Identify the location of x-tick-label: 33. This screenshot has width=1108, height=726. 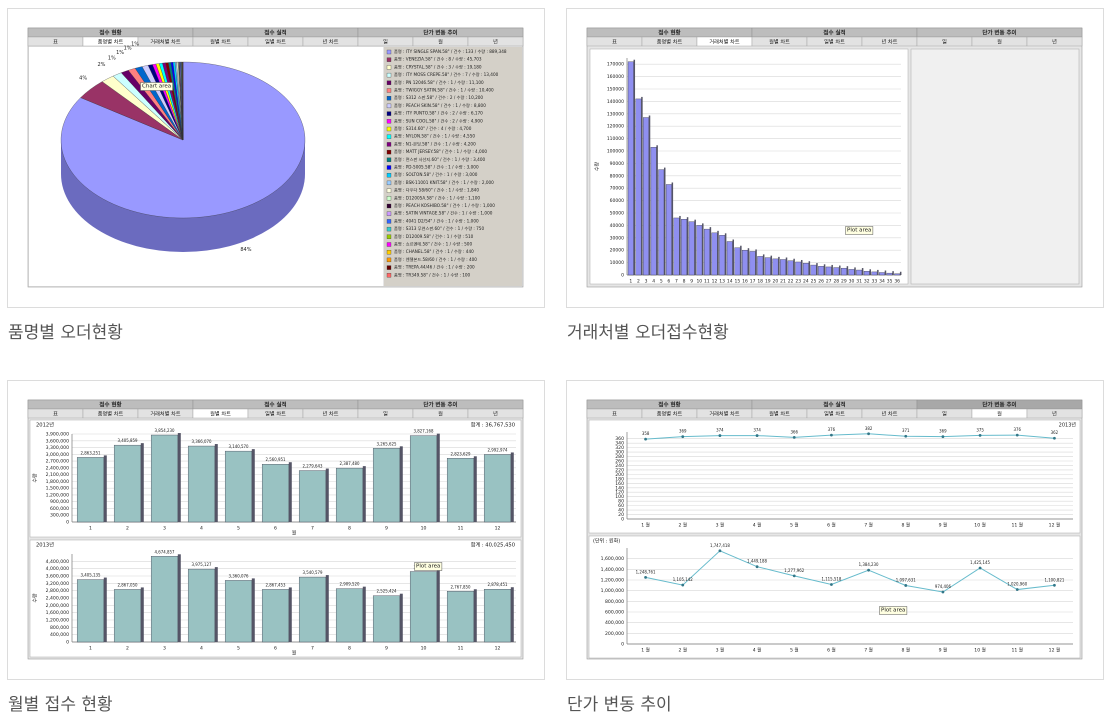
(874, 282).